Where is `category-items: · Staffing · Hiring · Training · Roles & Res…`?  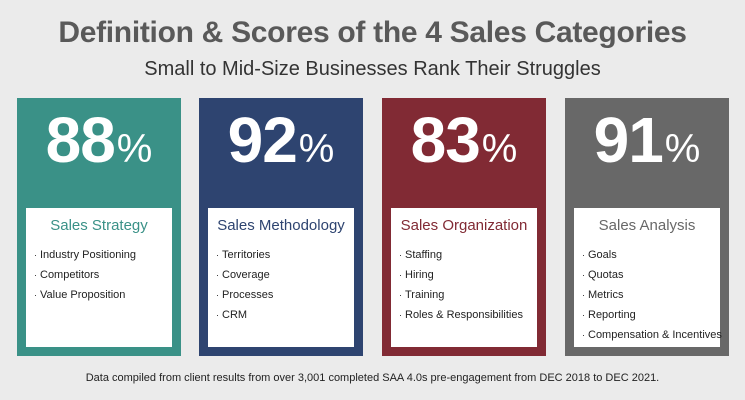
category-items: · Staffing · Hiring · Training · Roles & Res… is located at coordinates (461, 285).